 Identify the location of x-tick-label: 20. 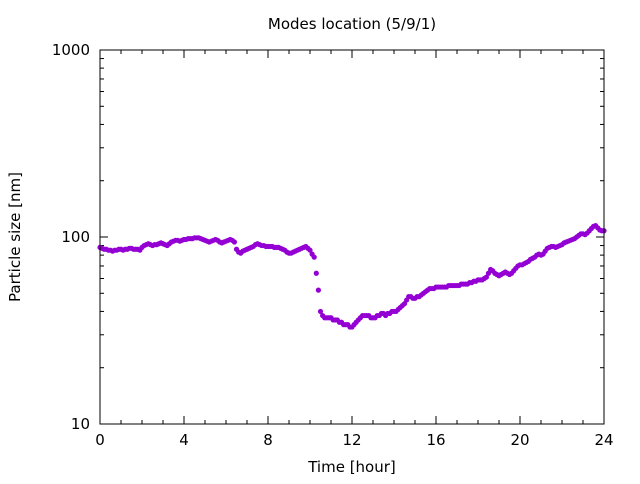
(519, 440).